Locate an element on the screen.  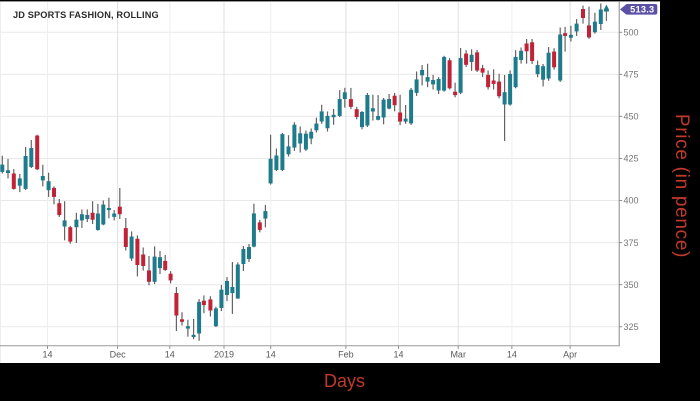
svg-text: JD SPORTS FASHION, ROLLING is located at coordinates (86, 15).